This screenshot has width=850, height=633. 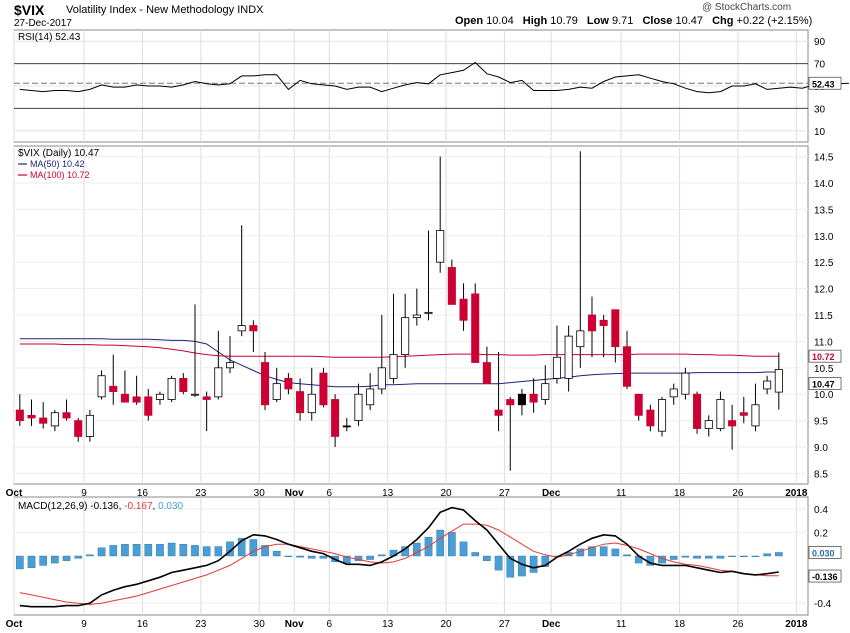 I want to click on price-last-label: 10.47, so click(x=823, y=384).